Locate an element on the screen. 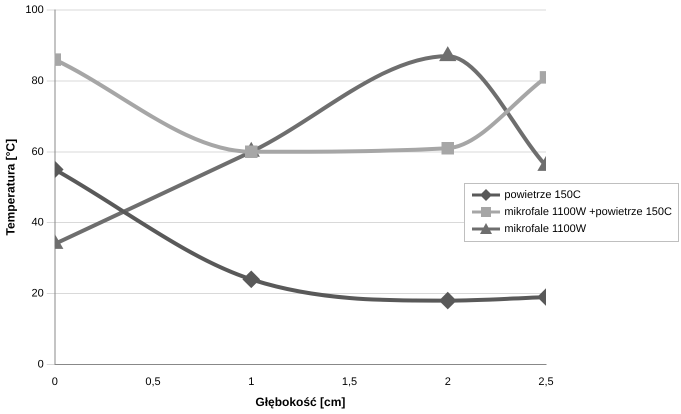 This screenshot has height=414, width=681. y-tick-label: 100 is located at coordinates (34, 10).